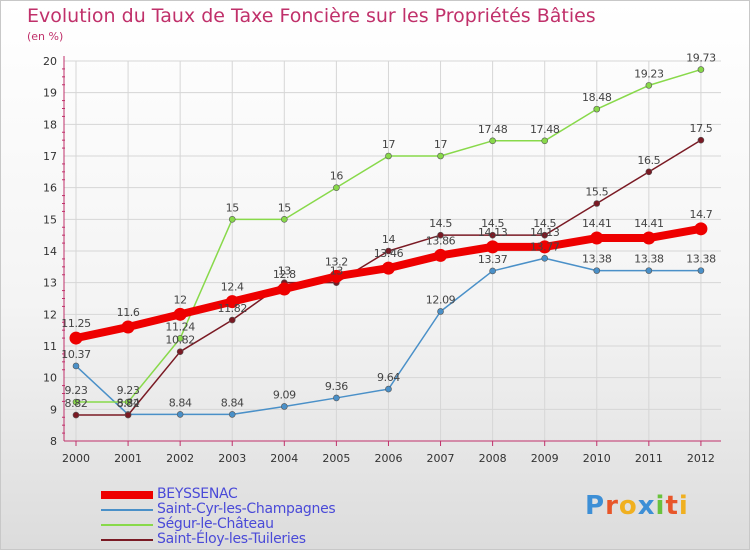 The height and width of the screenshot is (550, 750). Describe the element at coordinates (53, 409) in the screenshot. I see `y-tick-label: 9` at that location.